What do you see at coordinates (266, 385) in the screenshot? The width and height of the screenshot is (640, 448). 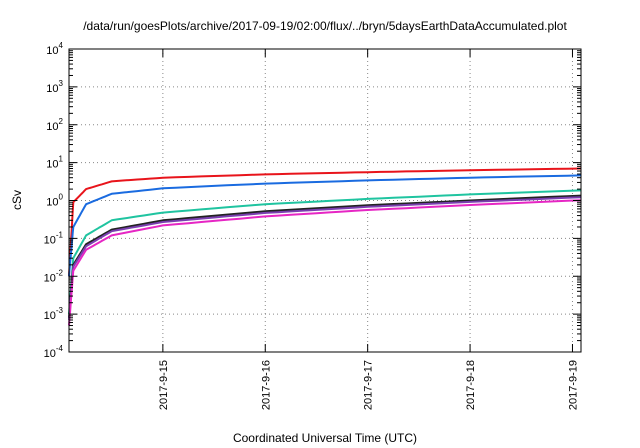 I see `x-tick-label: 2017-9-16` at bounding box center [266, 385].